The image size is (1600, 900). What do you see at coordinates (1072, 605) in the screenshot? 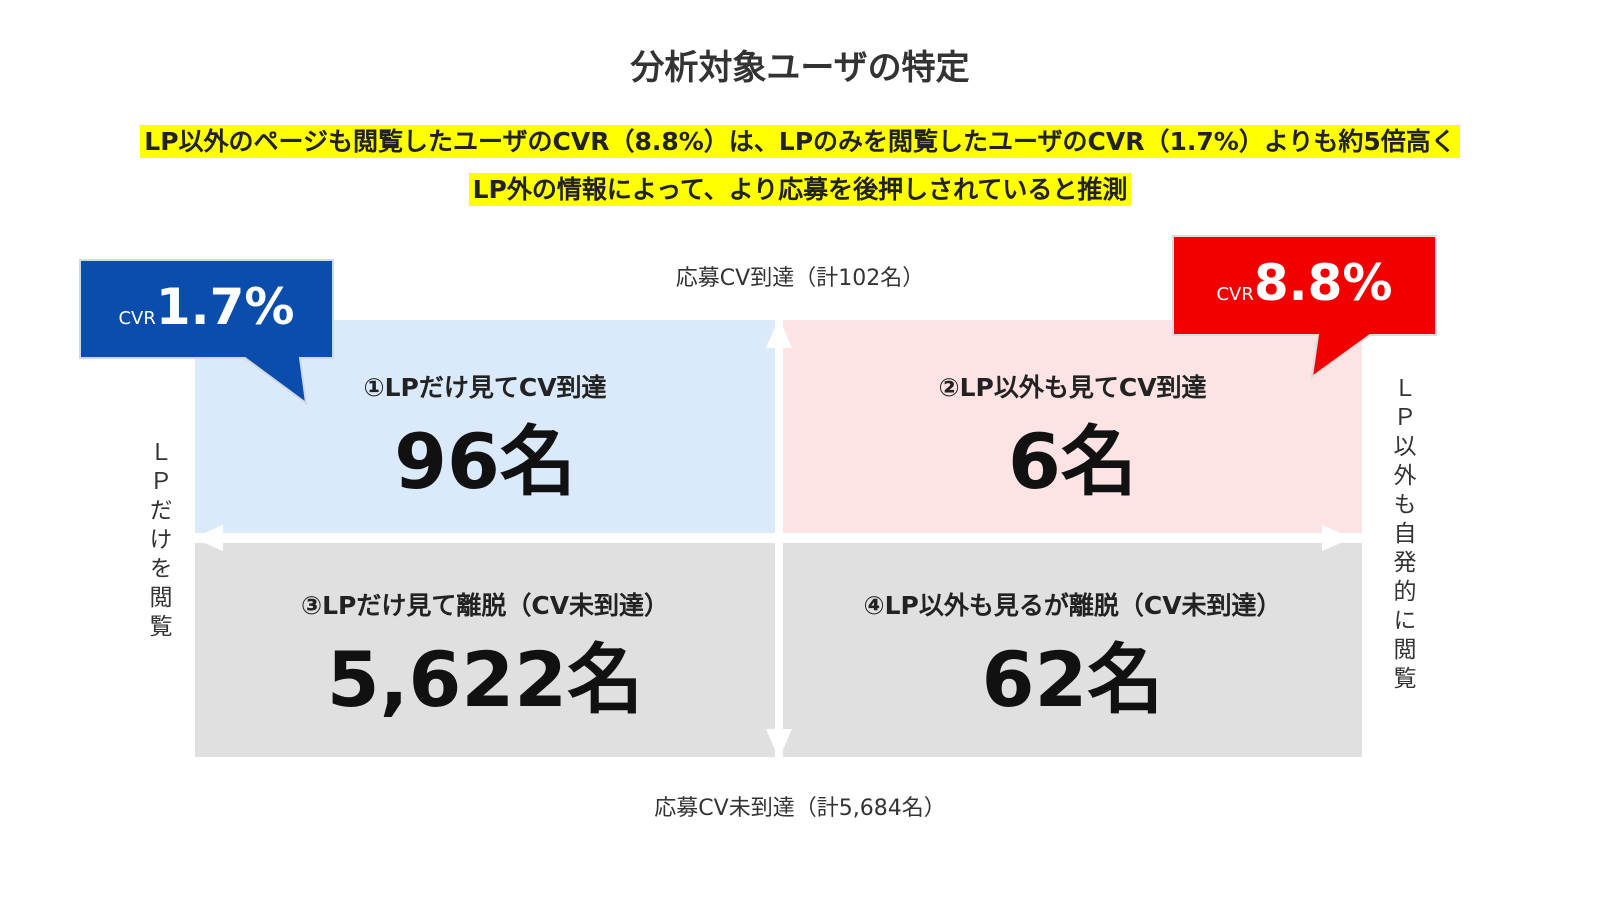
I see `quadrant-label: ④LP以外も見るが離脱（CV未到達）` at bounding box center [1072, 605].